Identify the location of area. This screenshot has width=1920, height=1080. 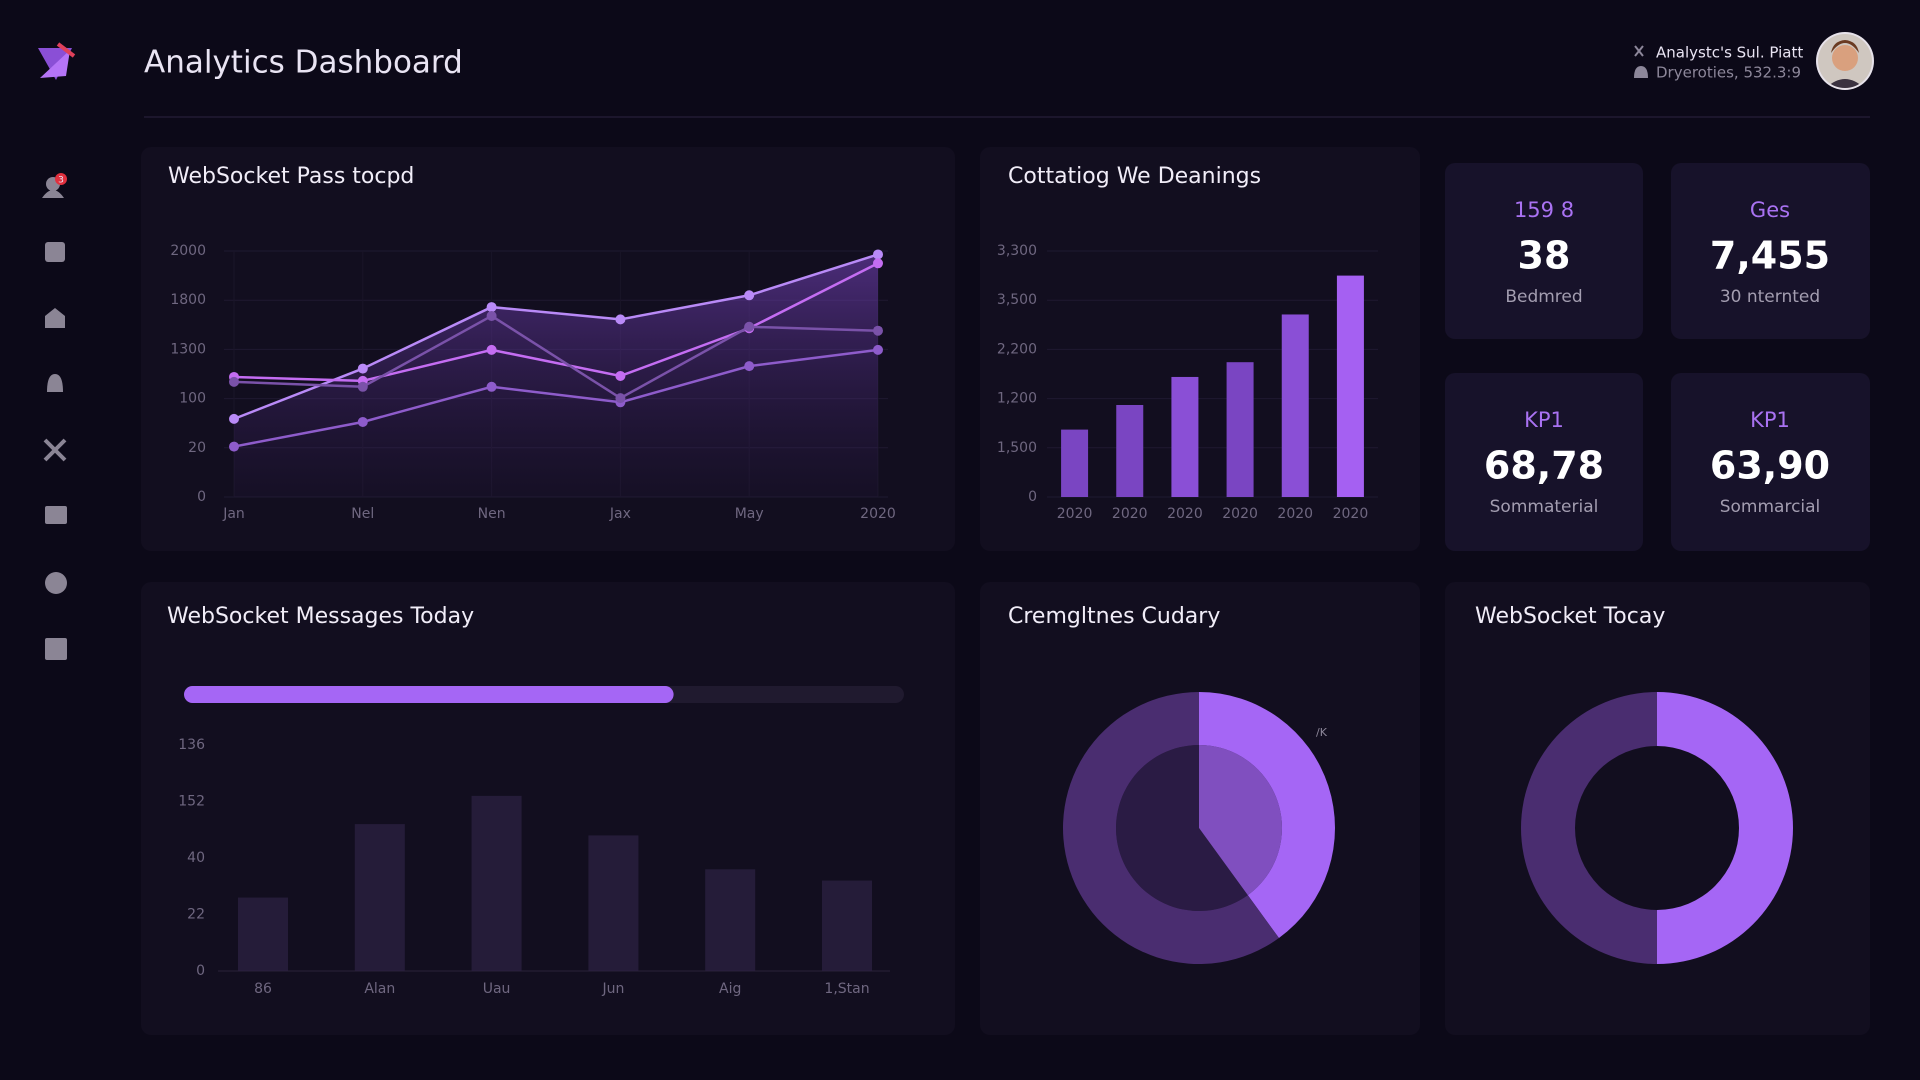
(556, 375).